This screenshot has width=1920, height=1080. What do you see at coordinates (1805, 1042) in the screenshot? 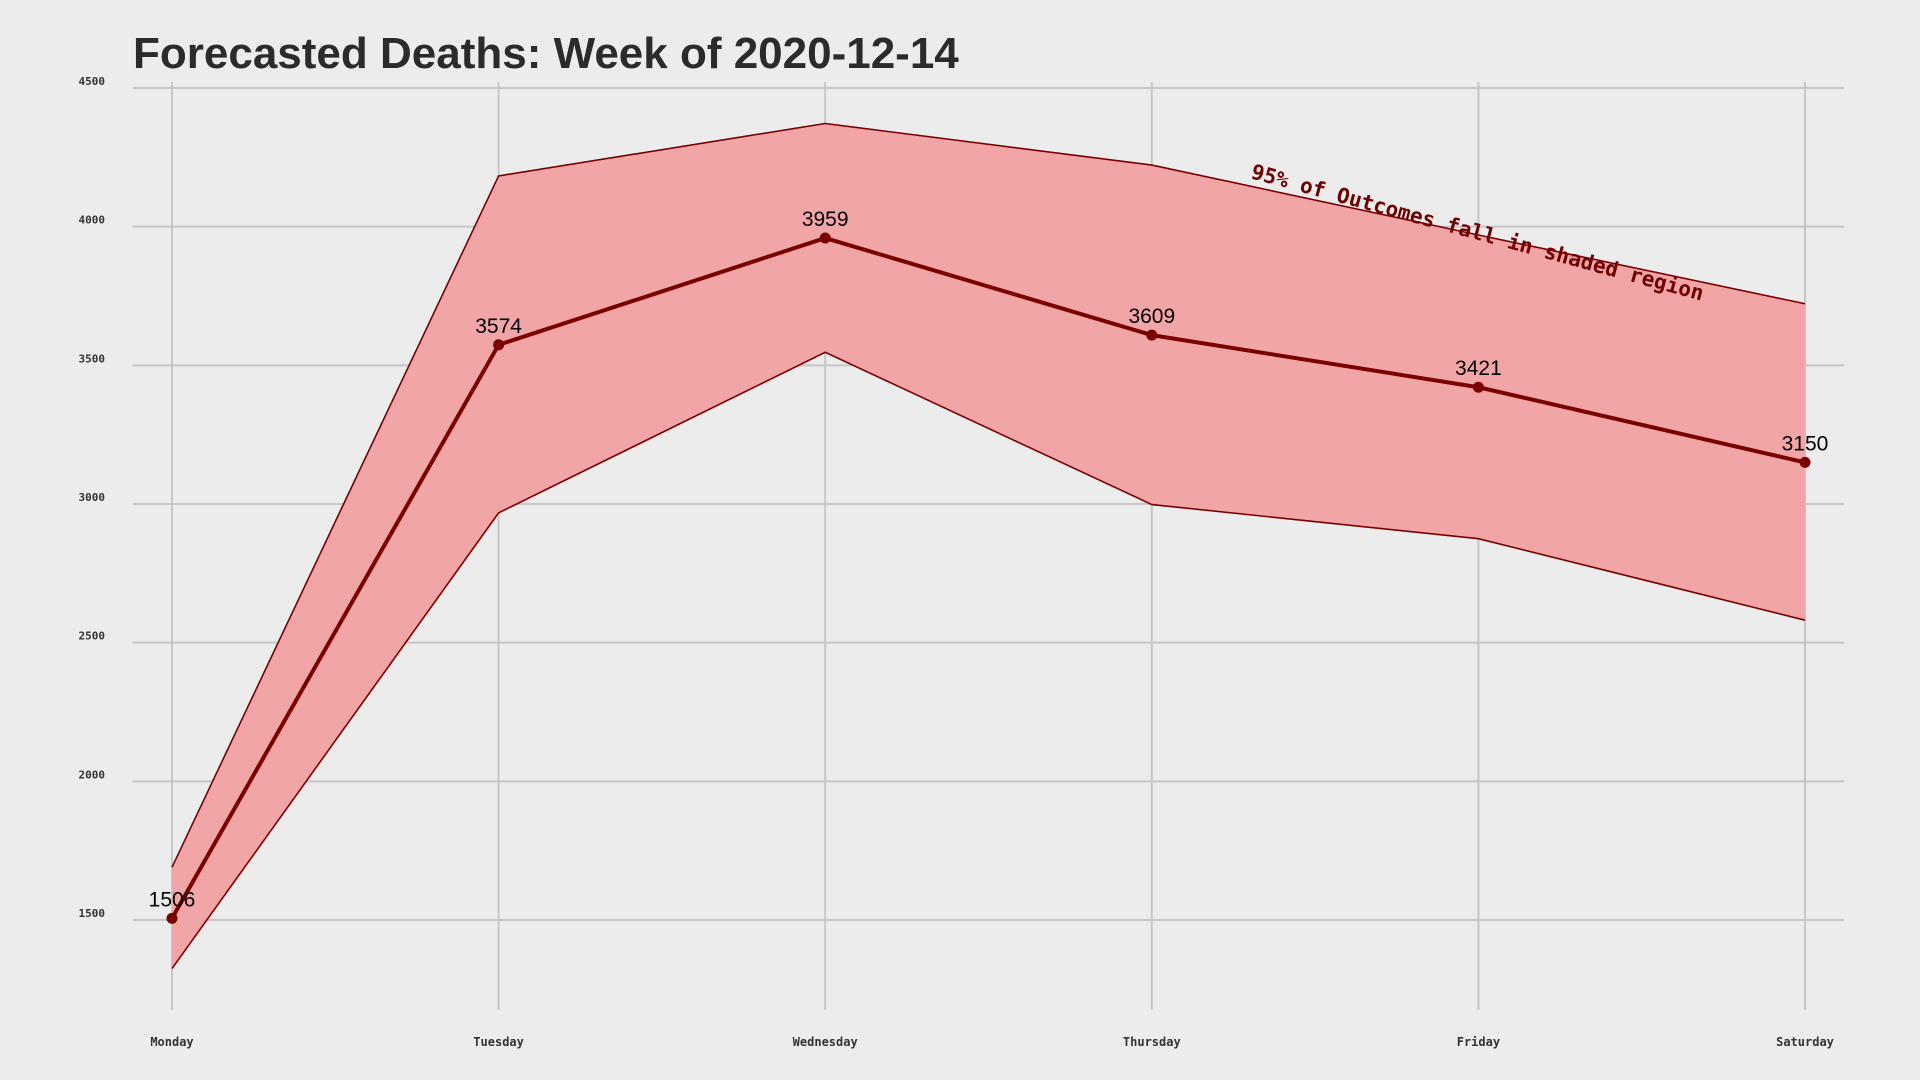
I see `x-tick-label: Saturday` at bounding box center [1805, 1042].